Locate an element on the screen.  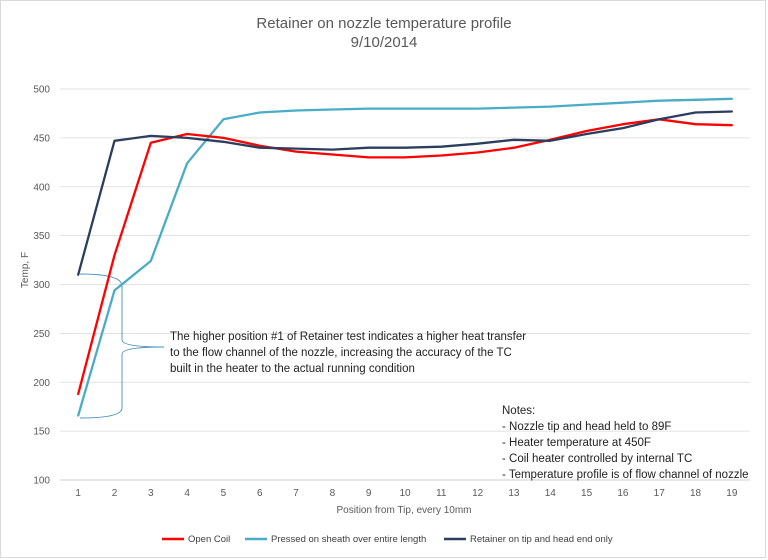
y-tick-label: 500 is located at coordinates (41, 90).